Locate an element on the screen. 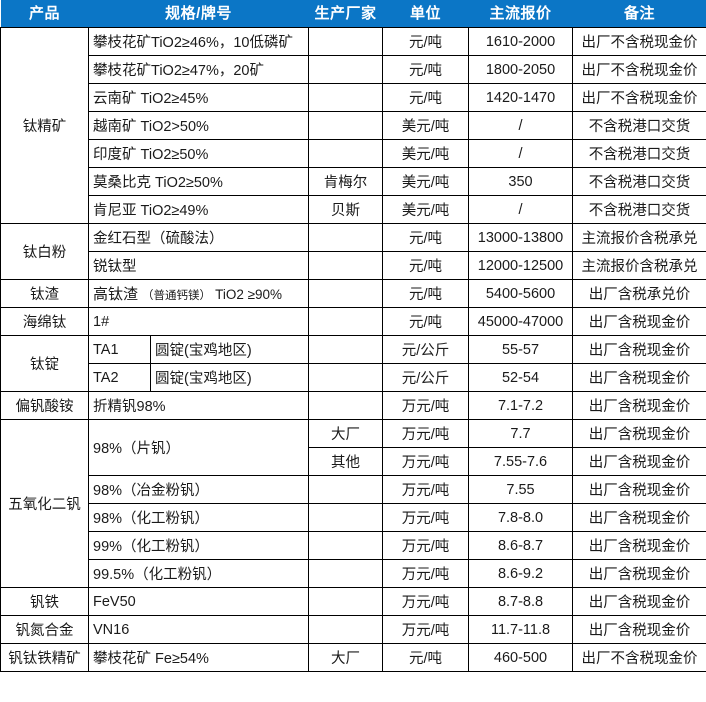  table-header: 产品 规格/牌号 生产厂家 单位 主流报价 备注 is located at coordinates (353, 14).